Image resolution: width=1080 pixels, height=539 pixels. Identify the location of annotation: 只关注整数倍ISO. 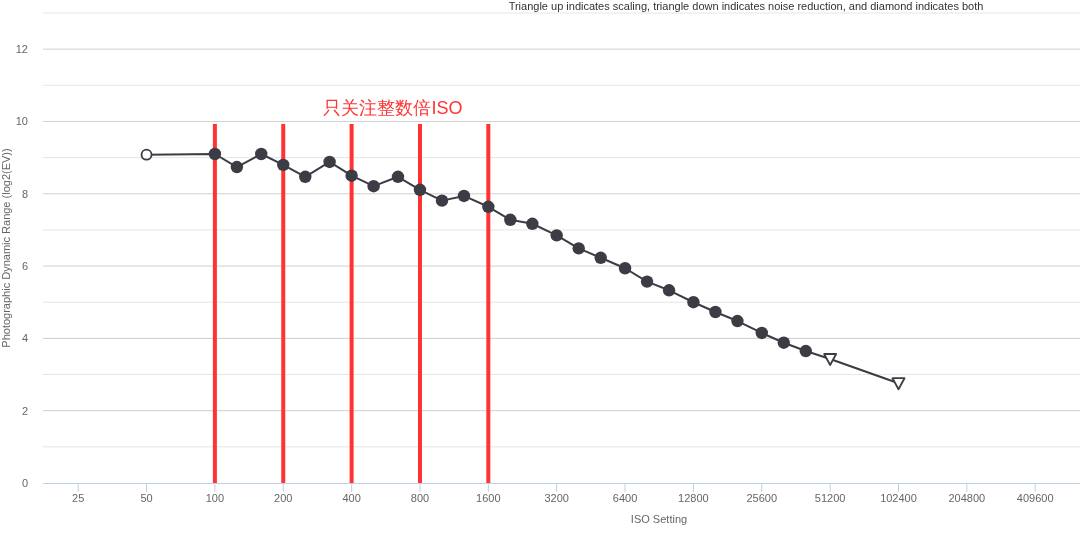
(393, 108).